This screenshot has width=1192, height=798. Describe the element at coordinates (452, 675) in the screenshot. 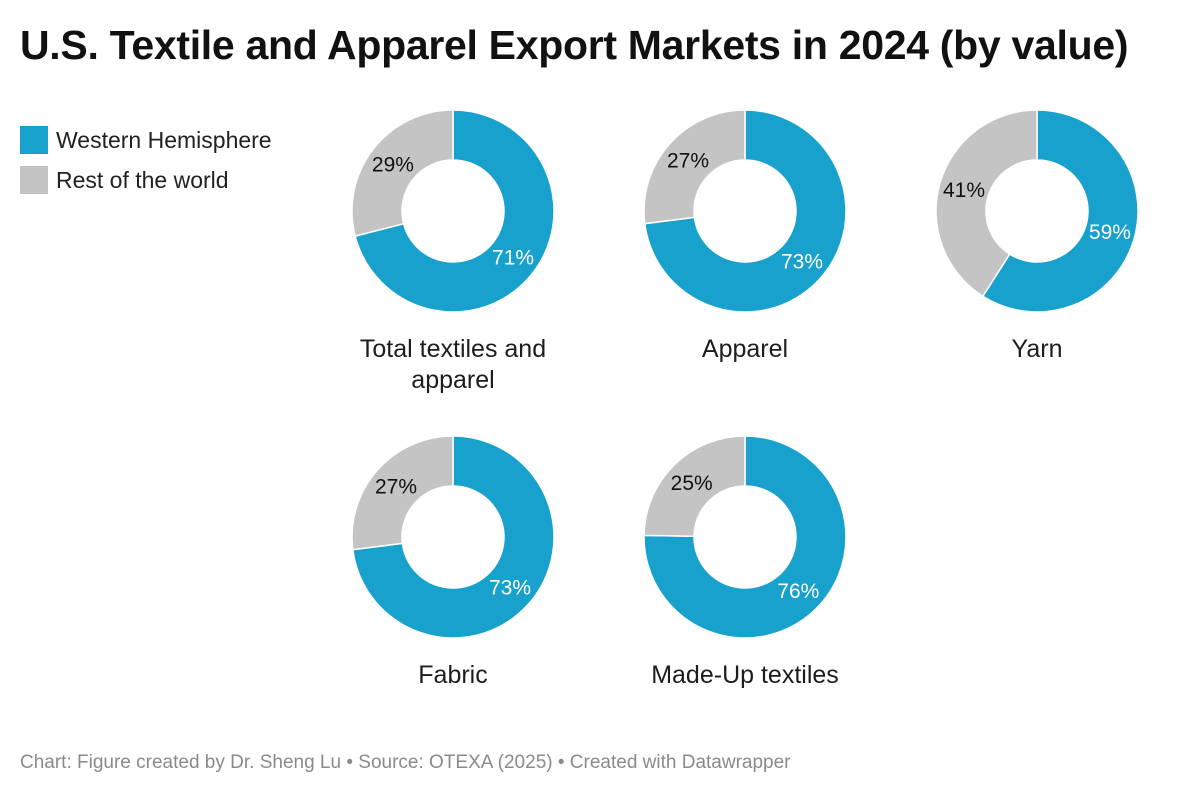

I see `donut-category-label: Fabric` at that location.